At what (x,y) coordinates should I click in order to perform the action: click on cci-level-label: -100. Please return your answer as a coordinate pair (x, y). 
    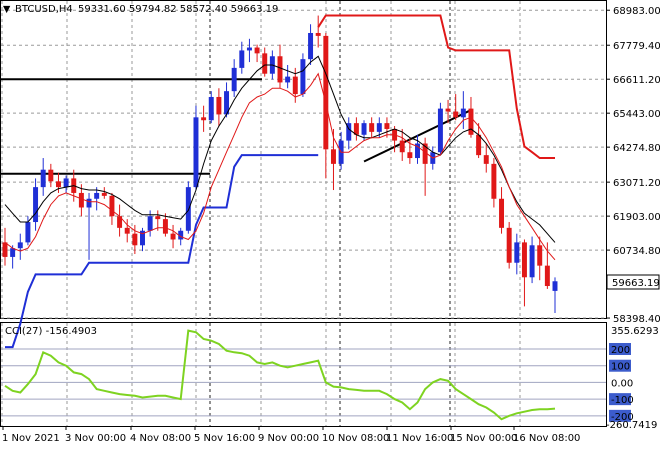
    Looking at the image, I should click on (622, 400).